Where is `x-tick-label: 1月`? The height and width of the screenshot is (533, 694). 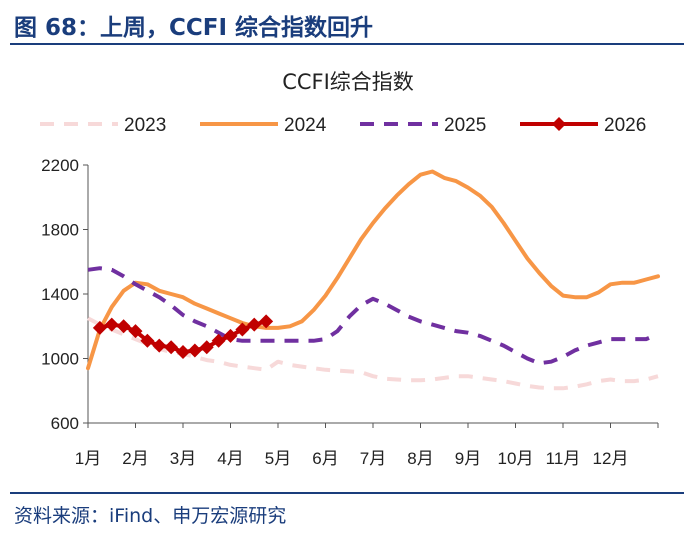 x-tick-label: 1月 is located at coordinates (88, 458).